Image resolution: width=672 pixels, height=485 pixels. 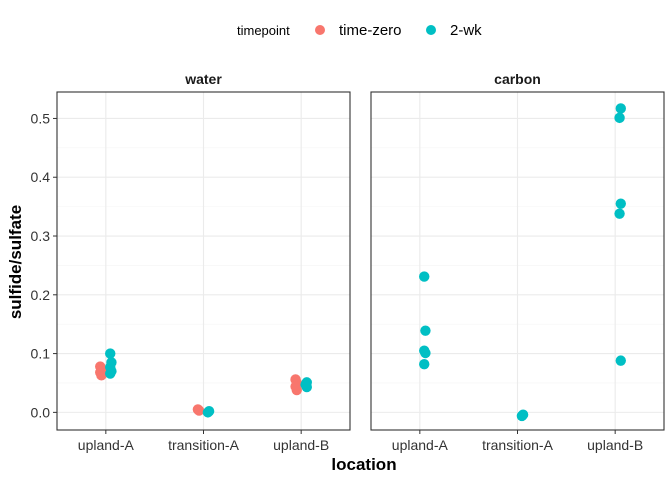 I want to click on y-tick-label: 0.0, so click(x=41, y=412).